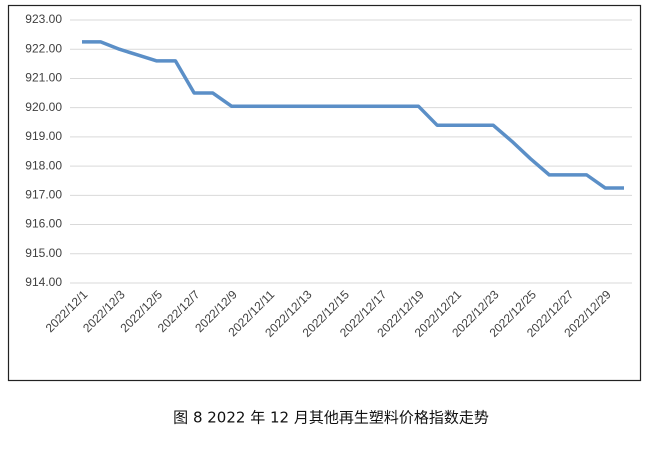  What do you see at coordinates (331, 418) in the screenshot?
I see `chart-caption: 图 8 2022 年 12 月其他再生塑料价格指数走势` at bounding box center [331, 418].